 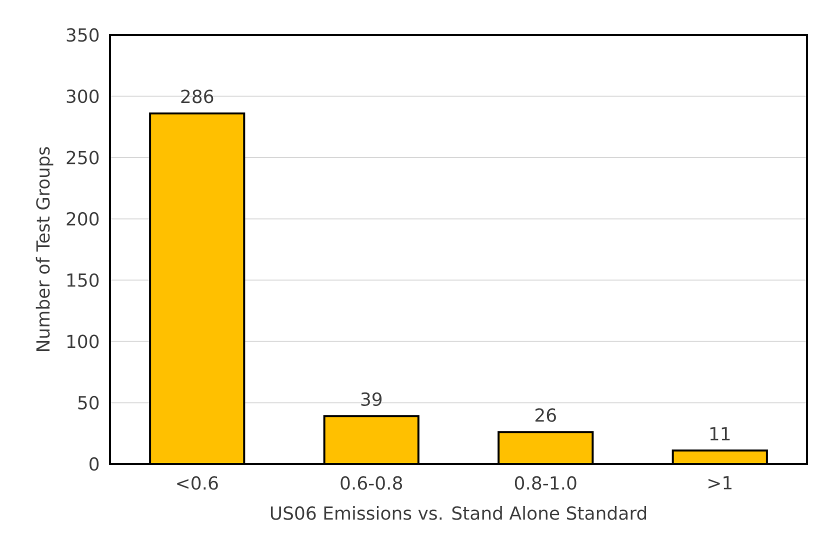 What do you see at coordinates (88, 403) in the screenshot?
I see `y-tick-label: 50` at bounding box center [88, 403].